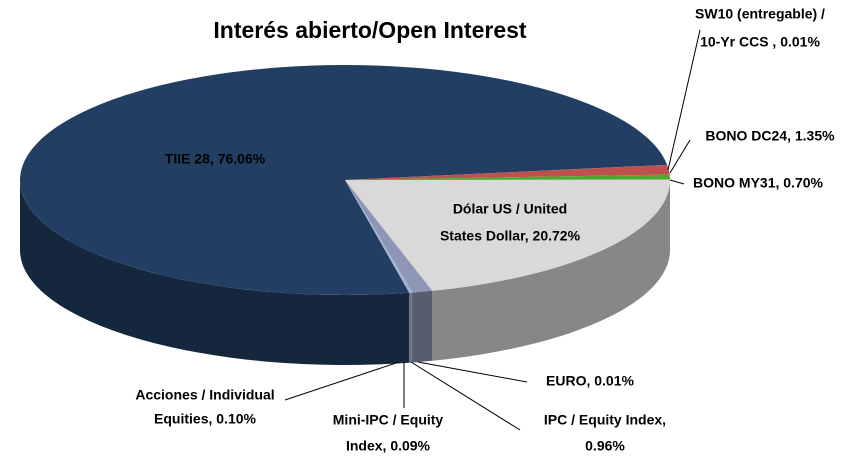 Image resolution: width=857 pixels, height=457 pixels. What do you see at coordinates (758, 183) in the screenshot?
I see `data-label: BONO MY31, 0.70%` at bounding box center [758, 183].